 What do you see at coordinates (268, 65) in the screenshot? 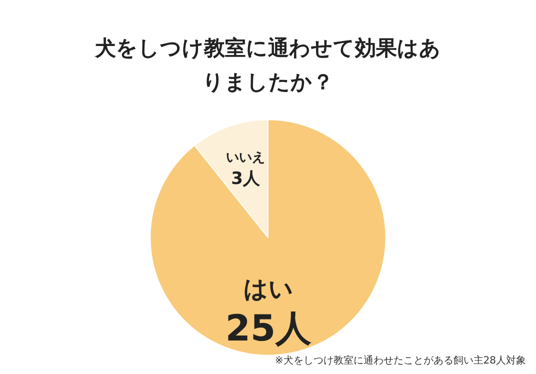
I see `chart-title: 犬をしつけ教室に通わせて効果はありましたか？` at bounding box center [268, 65].